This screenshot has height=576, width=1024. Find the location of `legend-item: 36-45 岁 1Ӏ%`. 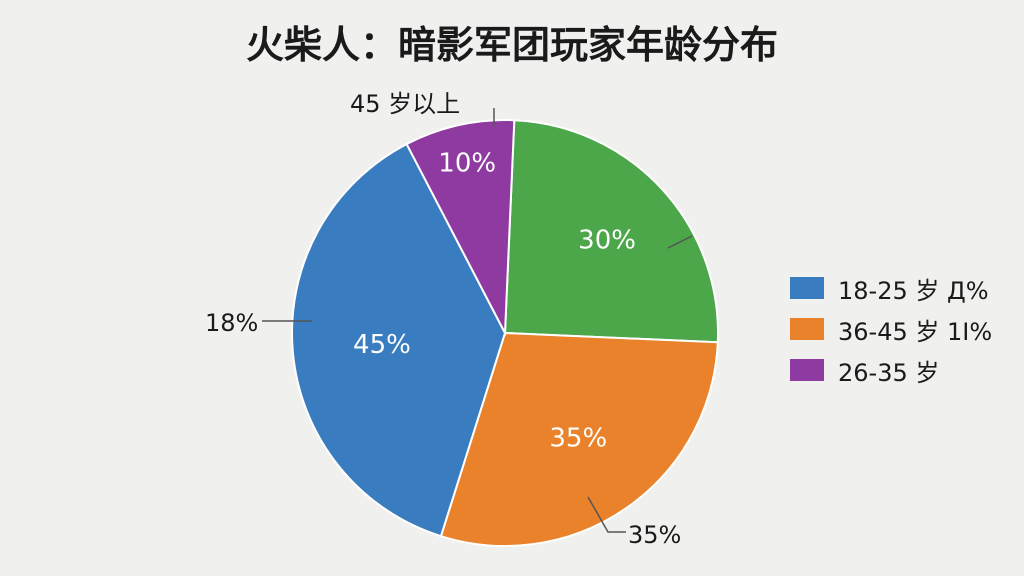

legend-item: 36-45 岁 1Ӏ% is located at coordinates (891, 329).